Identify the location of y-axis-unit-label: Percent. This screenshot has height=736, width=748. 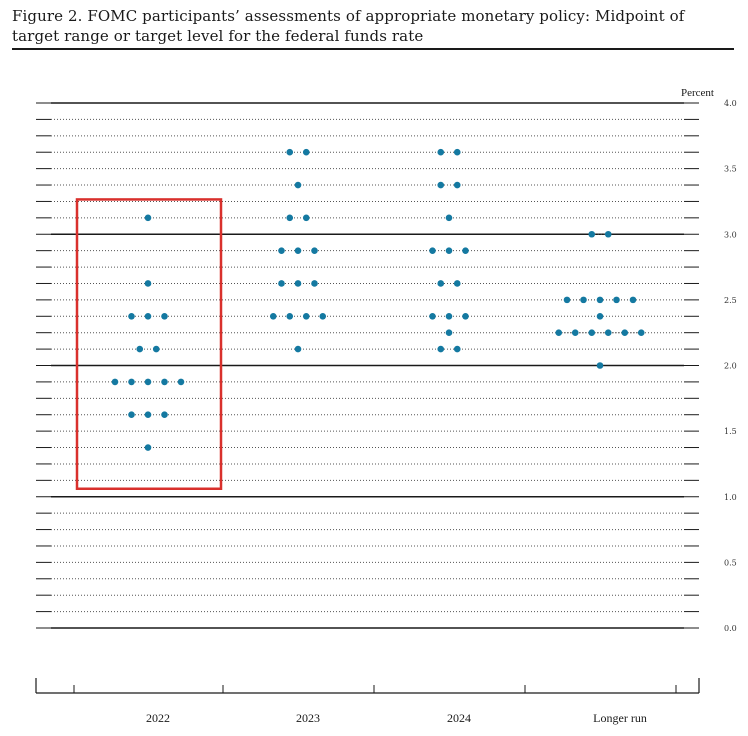
(697, 93).